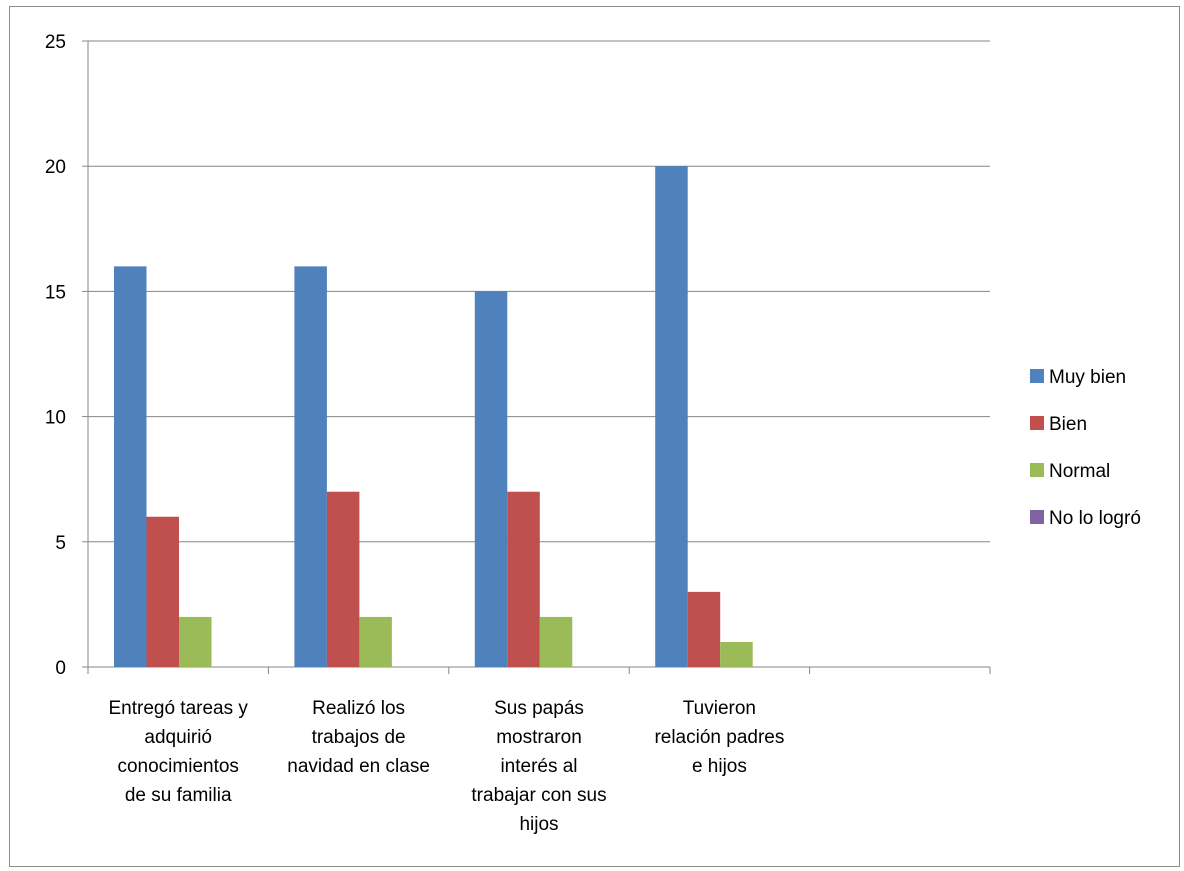 This screenshot has height=871, width=1184. I want to click on y-tick-labels: 0 5 10 15 20 25, so click(55, 355).